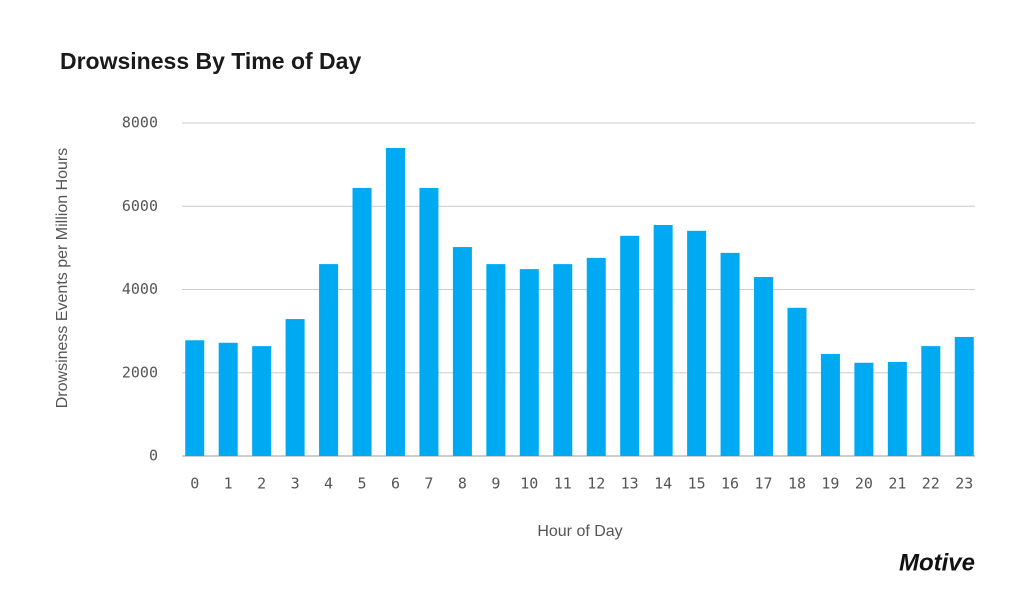 Image resolution: width=1024 pixels, height=592 pixels. Describe the element at coordinates (579, 531) in the screenshot. I see `x-axis-label: Hour of Day` at that location.